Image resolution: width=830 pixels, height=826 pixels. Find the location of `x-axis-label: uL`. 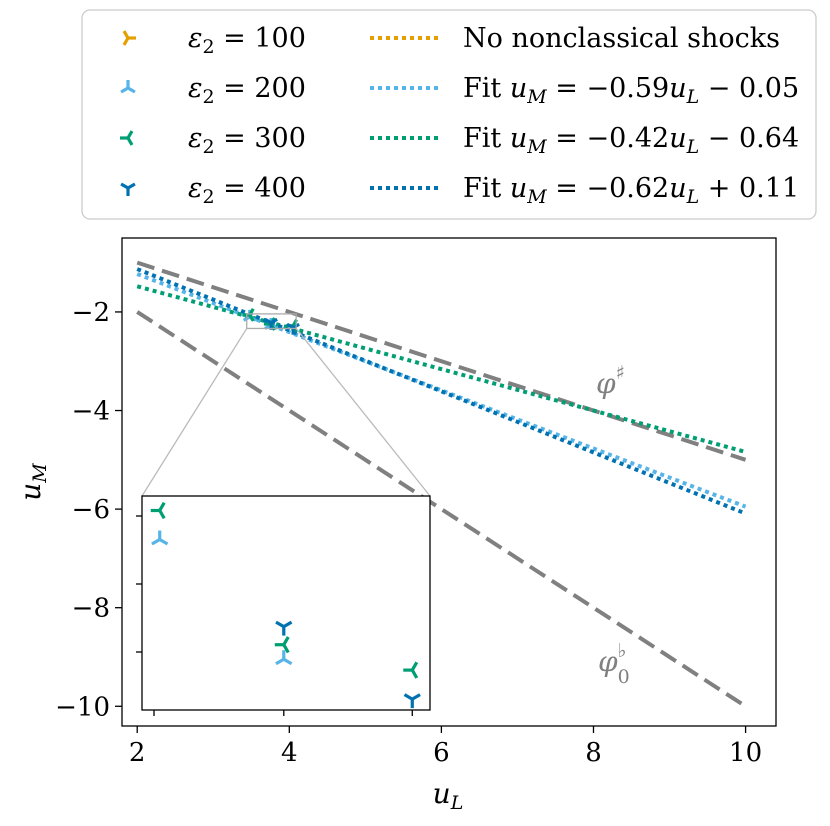

x-axis-label: uL is located at coordinates (448, 795).